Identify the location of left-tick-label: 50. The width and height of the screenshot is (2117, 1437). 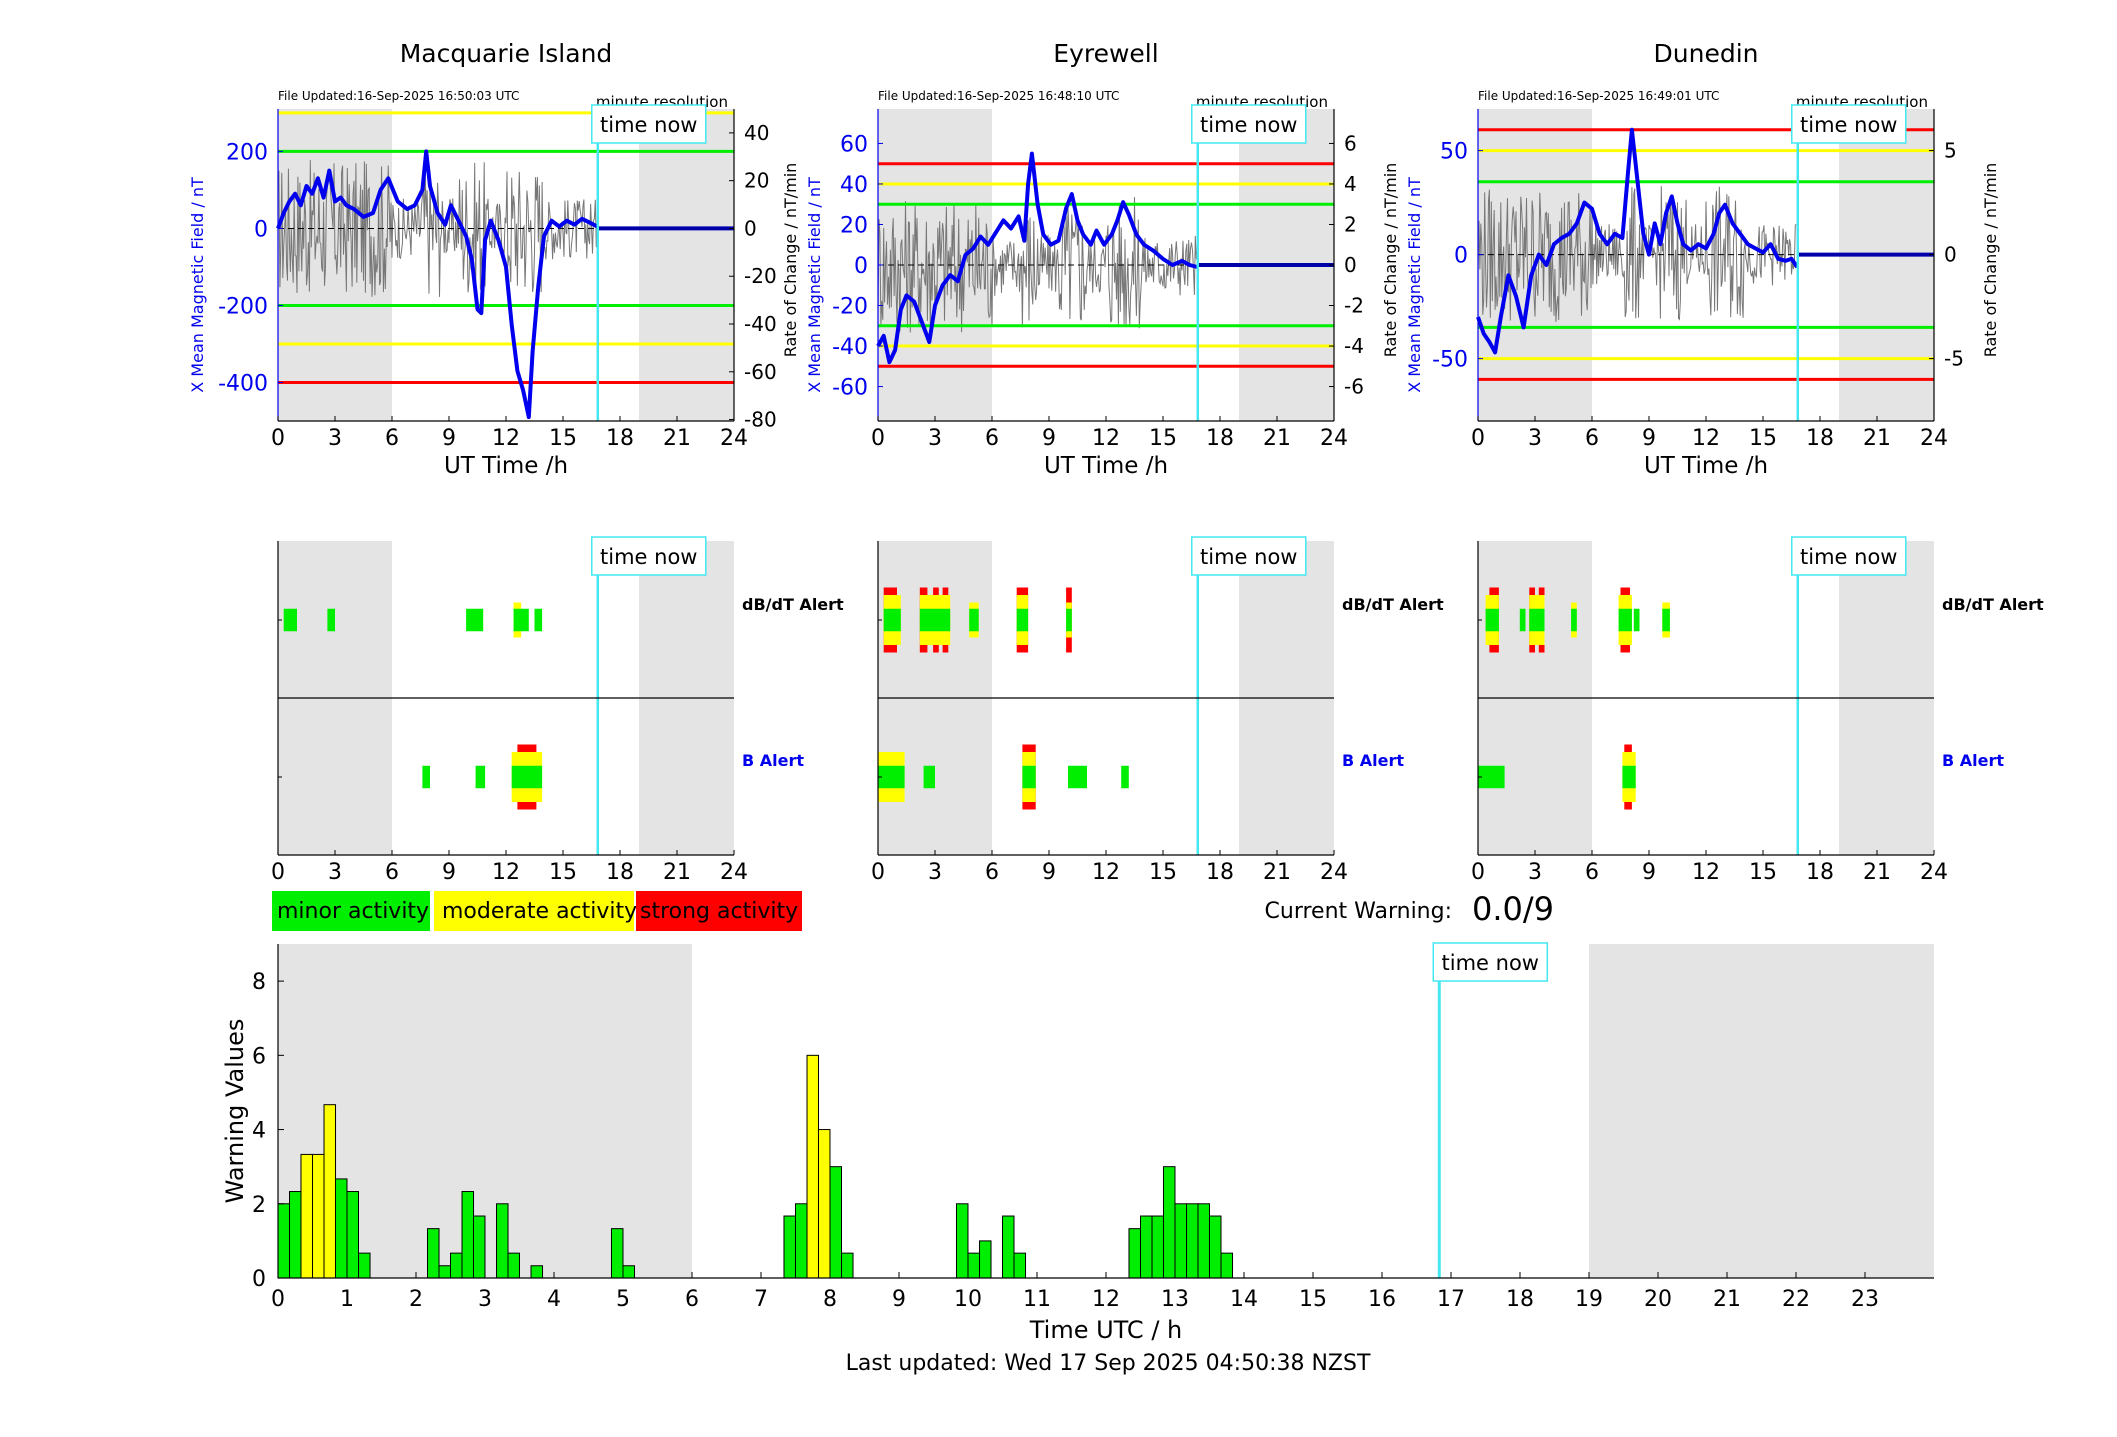
(1454, 152).